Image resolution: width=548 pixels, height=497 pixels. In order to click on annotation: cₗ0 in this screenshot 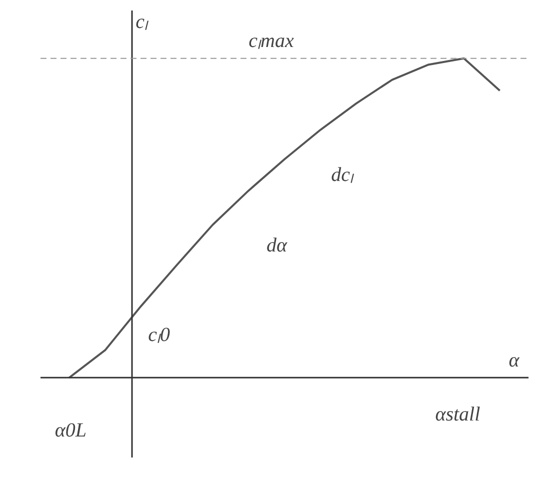, I will do `click(159, 335)`.